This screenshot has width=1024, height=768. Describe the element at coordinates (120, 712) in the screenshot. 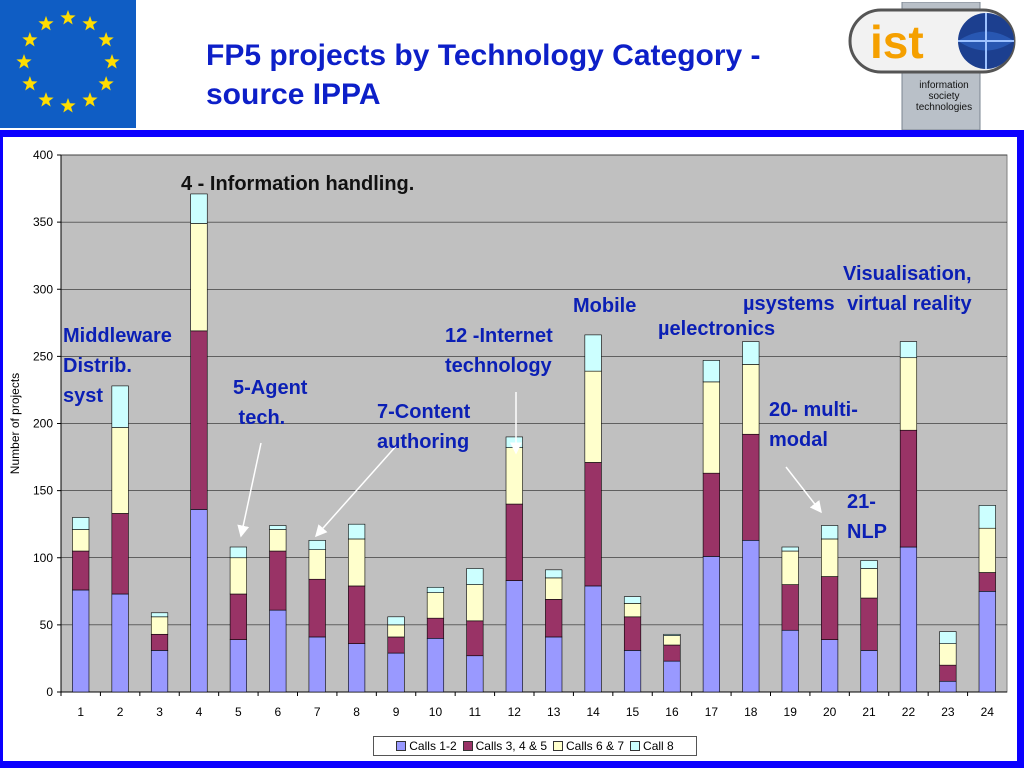

I see `x-tick-label: 2` at that location.